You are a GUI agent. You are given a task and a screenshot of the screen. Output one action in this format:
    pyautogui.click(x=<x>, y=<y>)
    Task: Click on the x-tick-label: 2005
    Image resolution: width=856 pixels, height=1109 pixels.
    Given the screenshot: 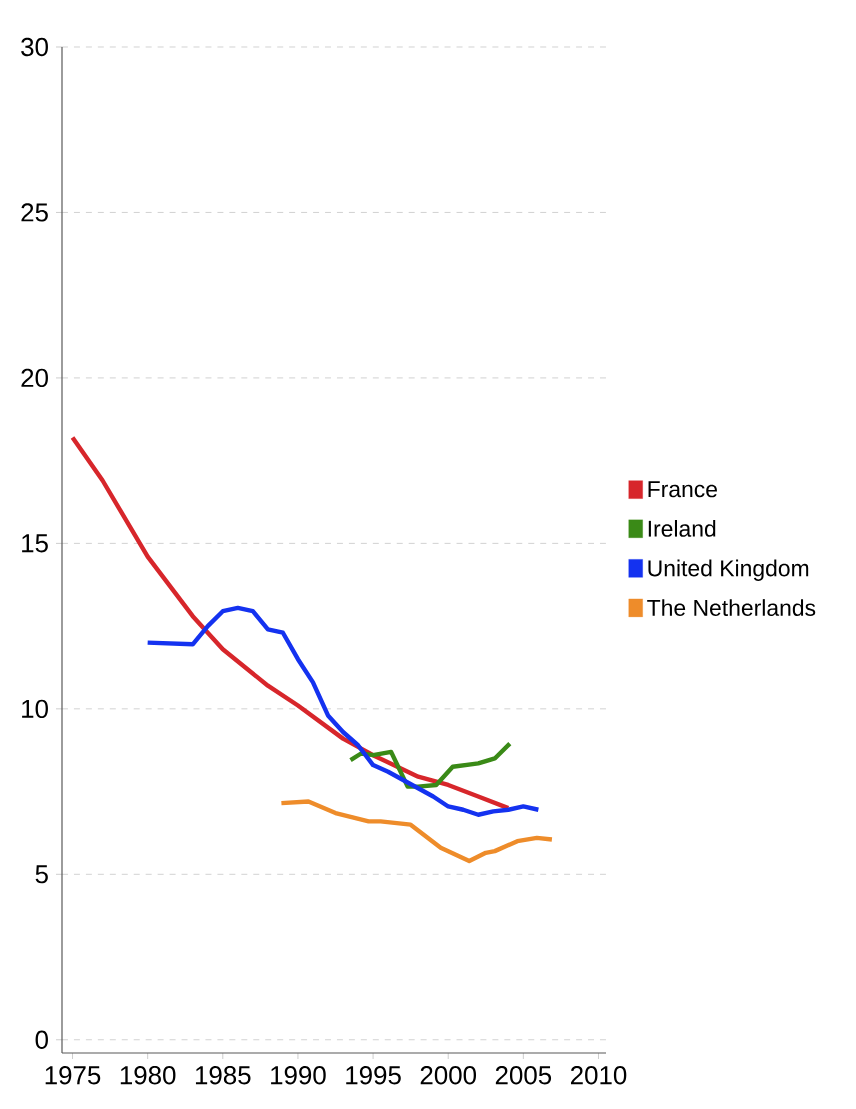 What is the action you would take?
    pyautogui.click(x=523, y=1075)
    